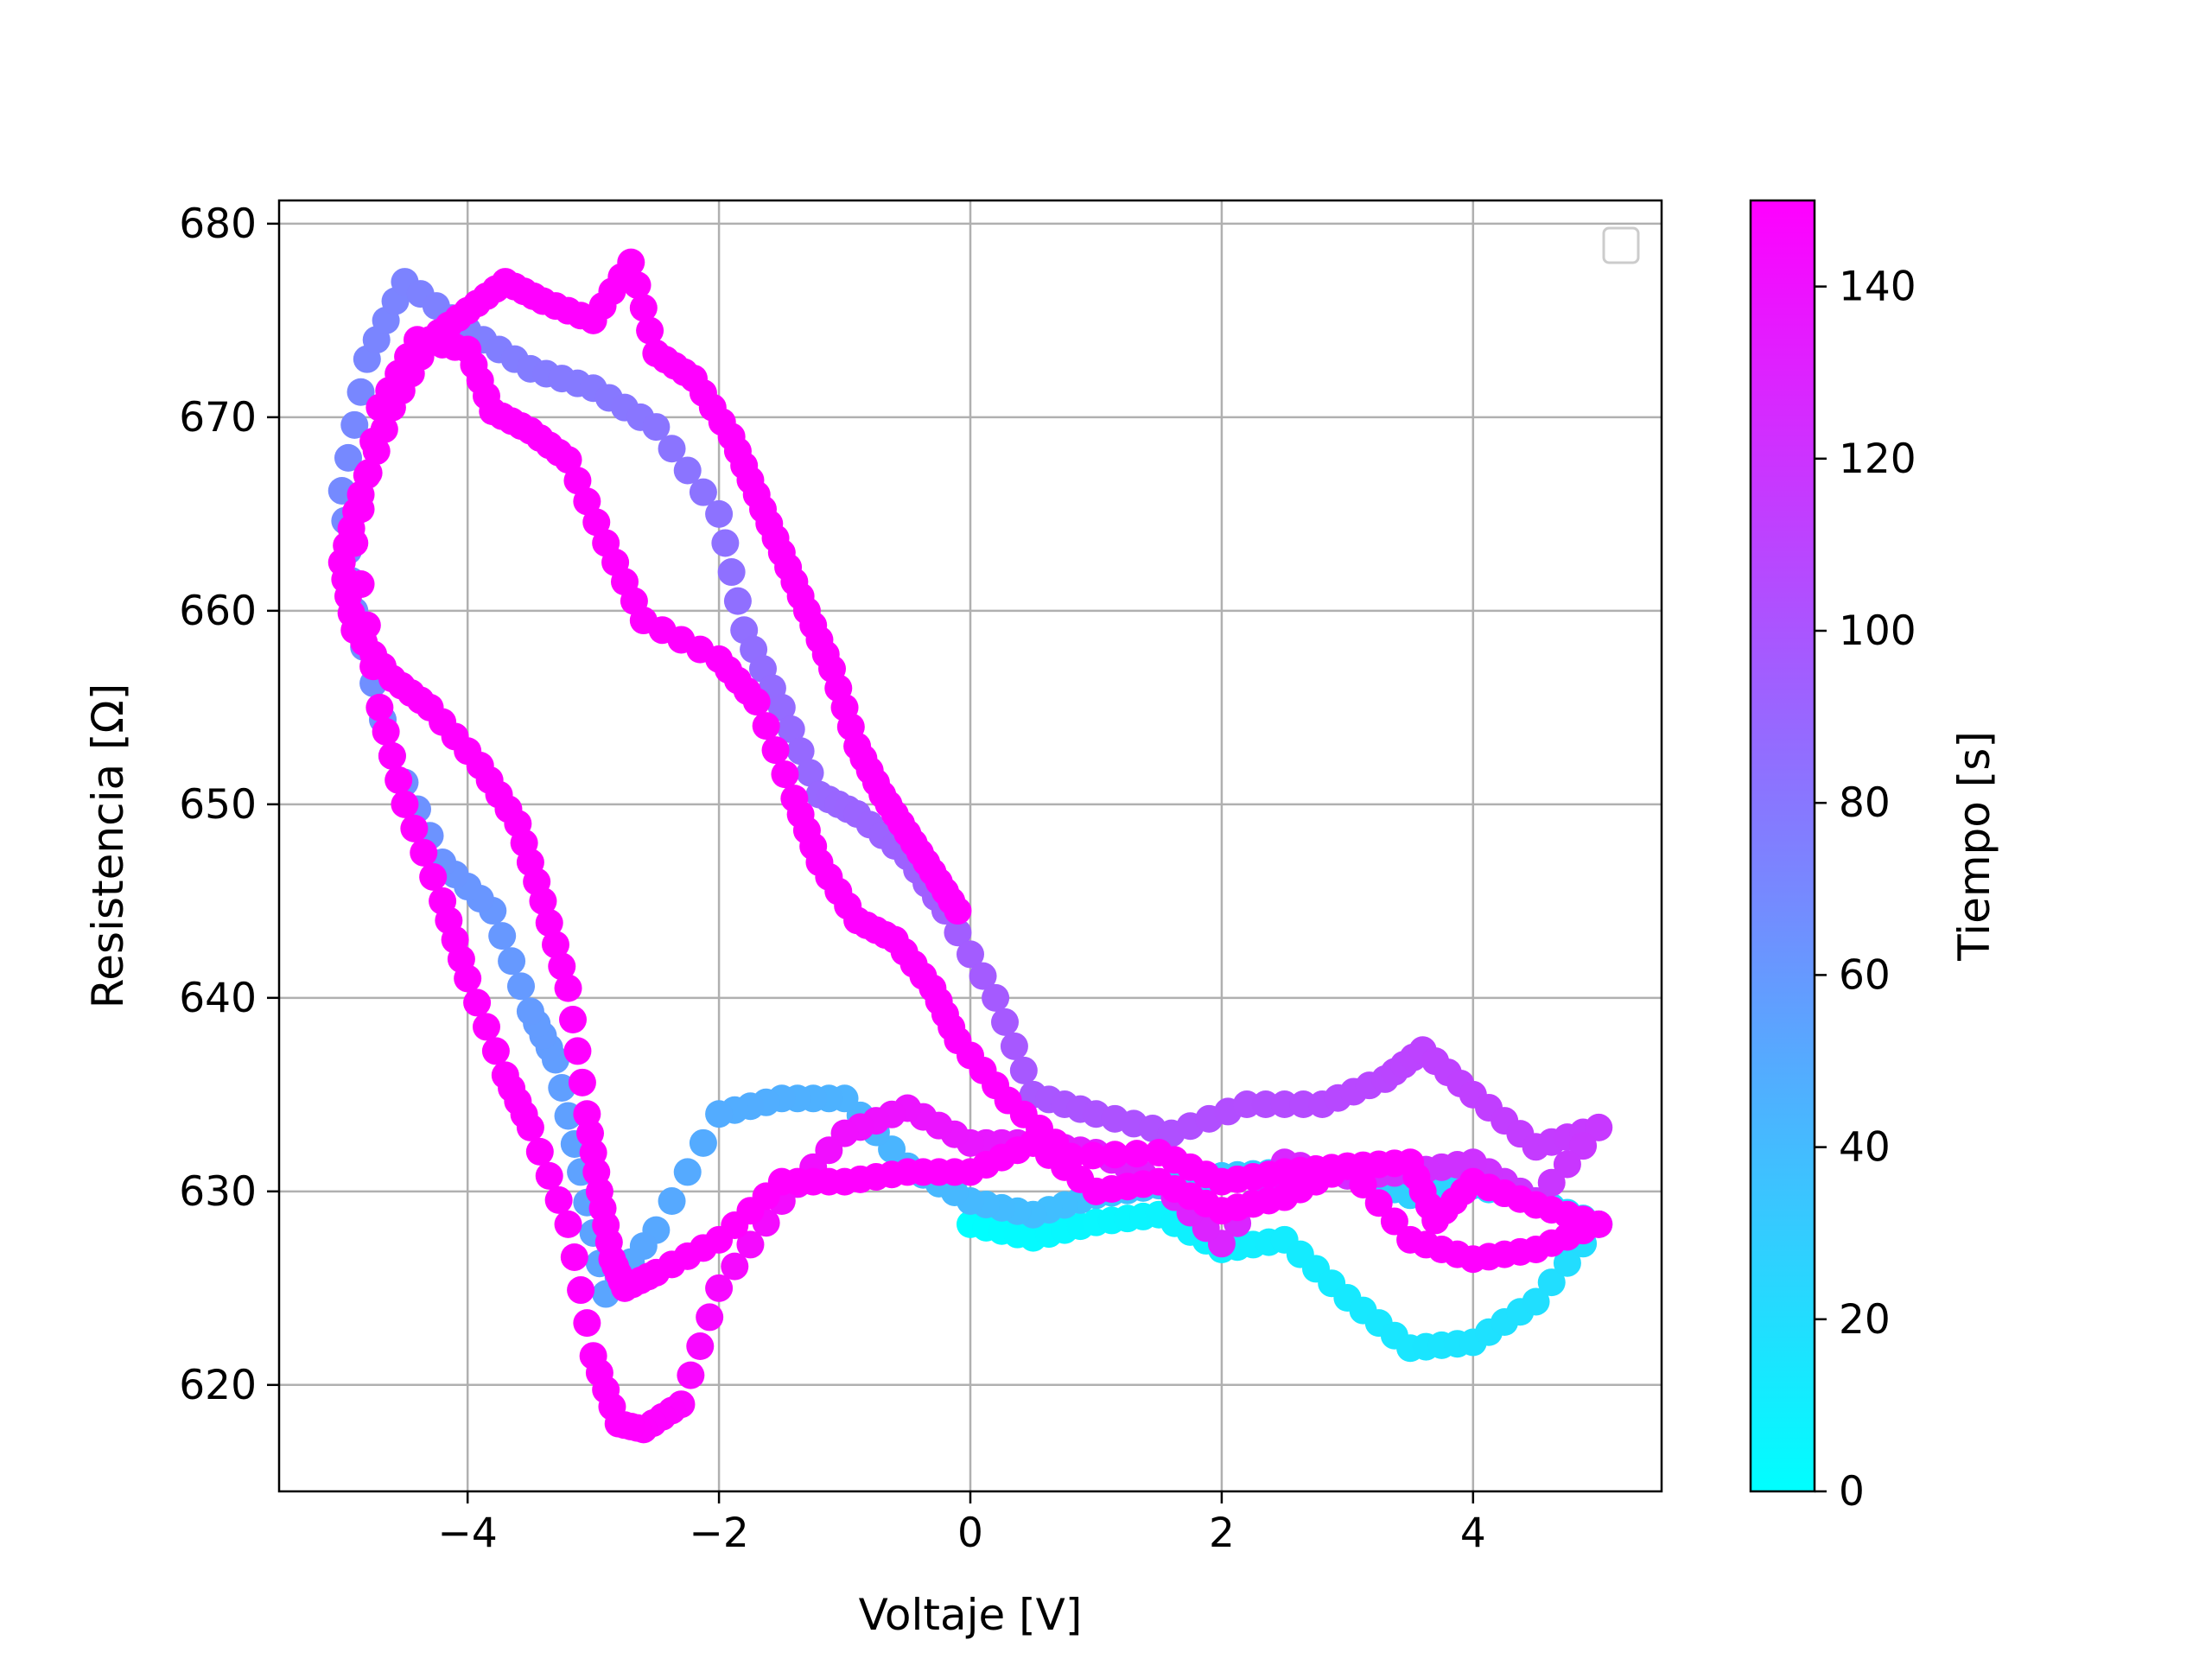  What do you see at coordinates (218, 998) in the screenshot?
I see `y-tick-label: 640` at bounding box center [218, 998].